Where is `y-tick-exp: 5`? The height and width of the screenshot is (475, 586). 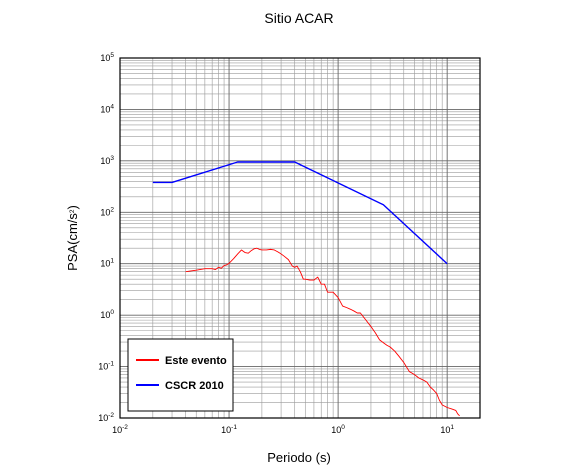 y-tick-exp: 5 is located at coordinates (112, 55).